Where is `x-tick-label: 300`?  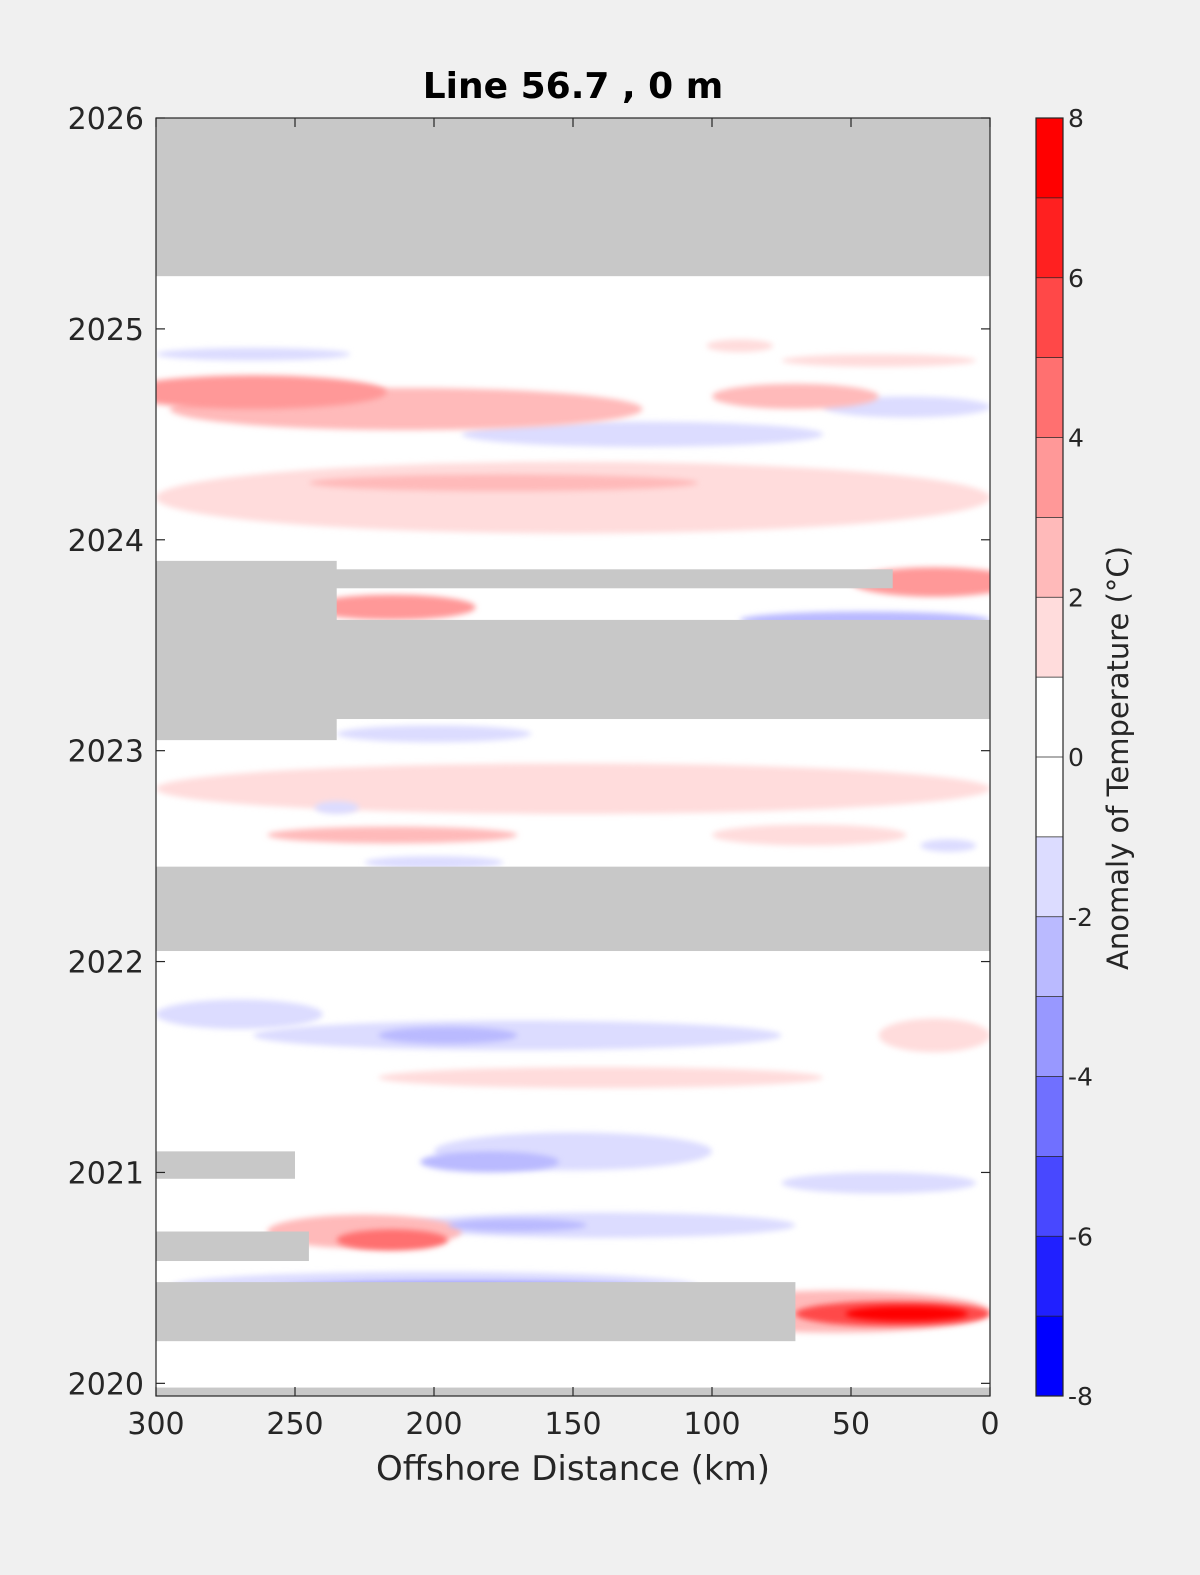
x-tick-label: 300 is located at coordinates (155, 1424).